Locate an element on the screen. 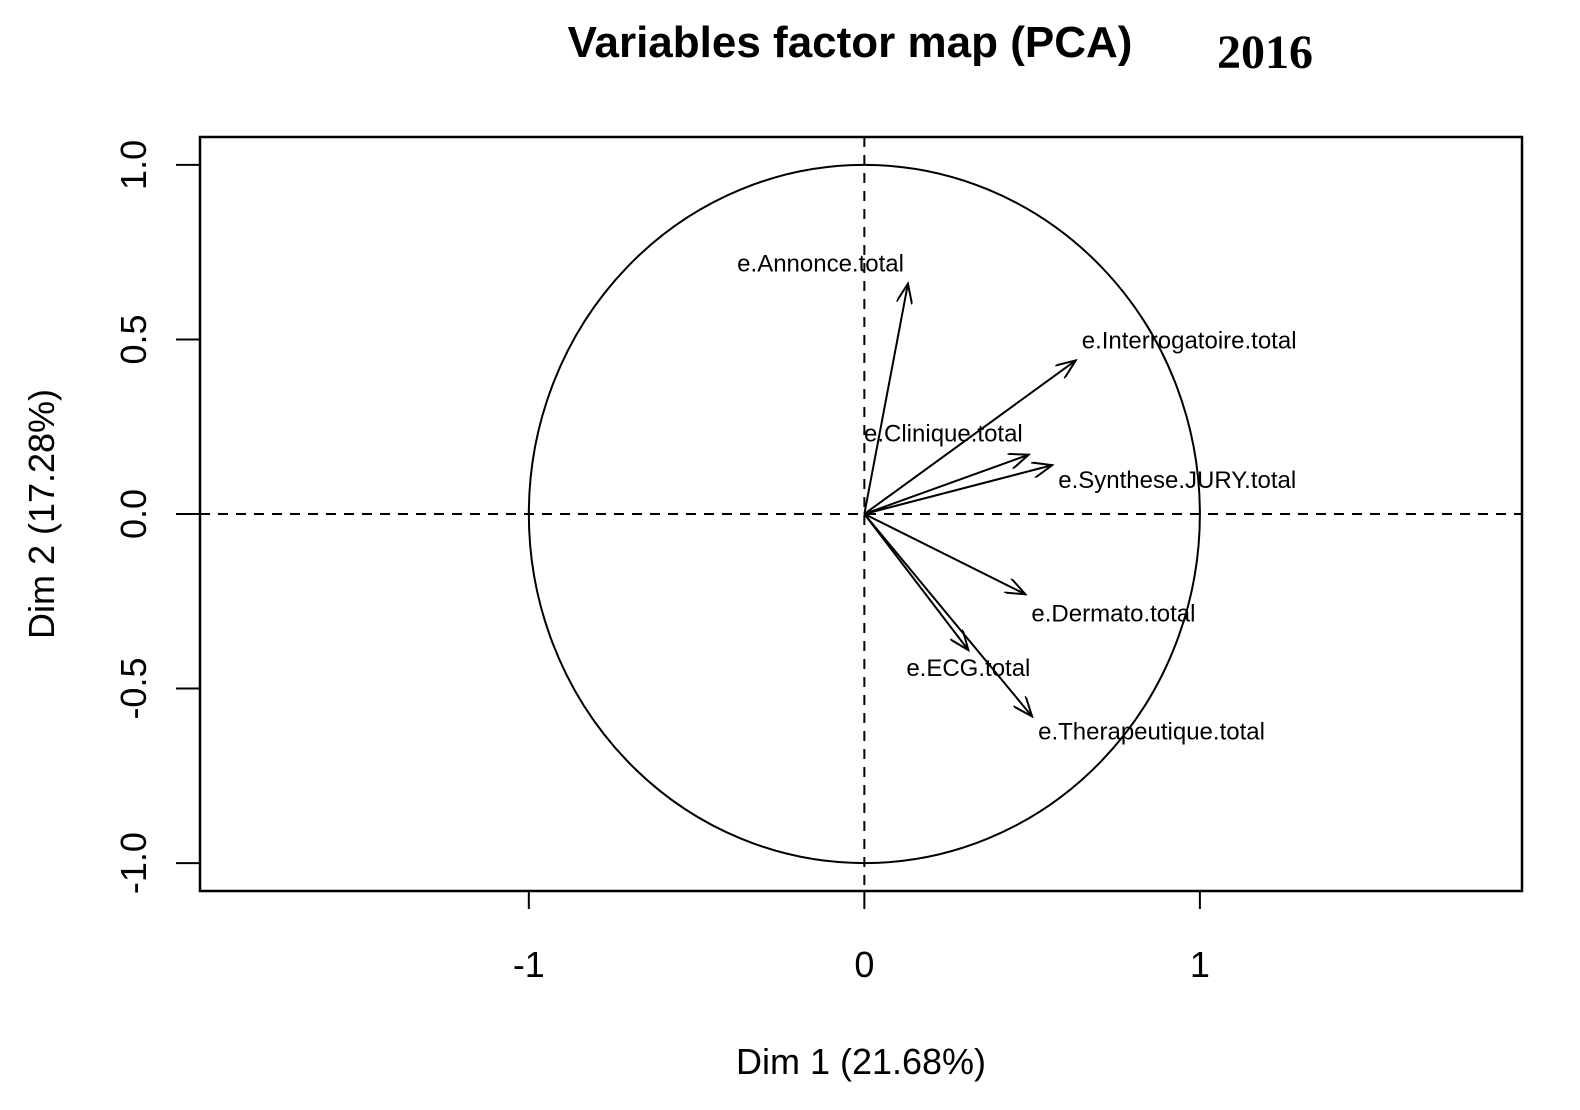  arrow-e-annonce-total is located at coordinates (885, 399).